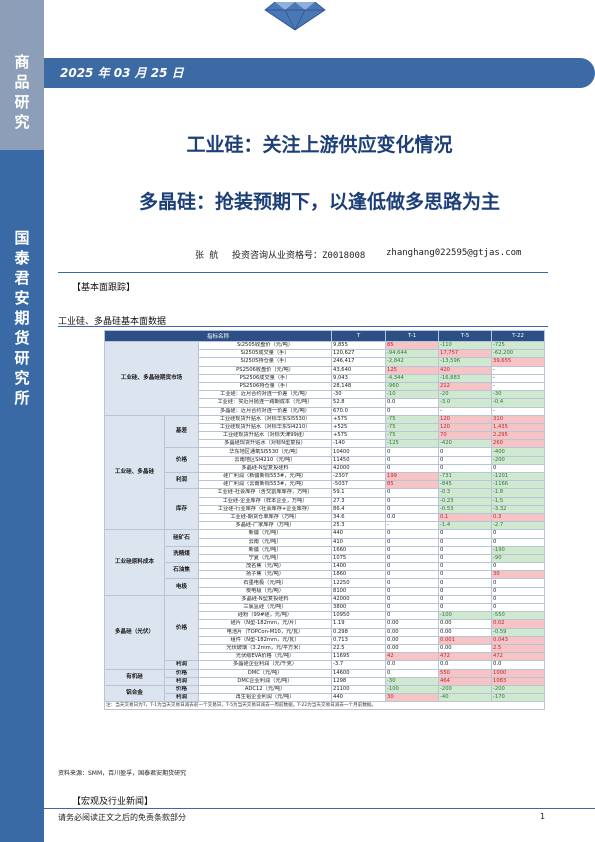 Image resolution: width=595 pixels, height=842 pixels. Describe the element at coordinates (518, 345) in the screenshot. I see `value-cell-t22: -725` at that location.